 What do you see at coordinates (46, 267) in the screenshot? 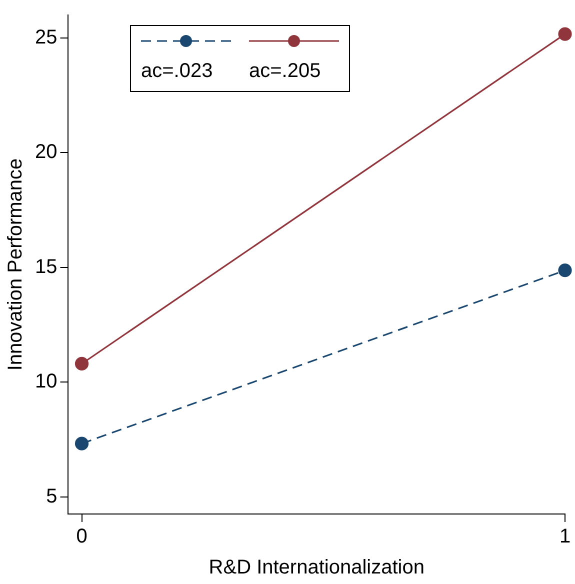
I see `y-tick-label: 15` at bounding box center [46, 267].